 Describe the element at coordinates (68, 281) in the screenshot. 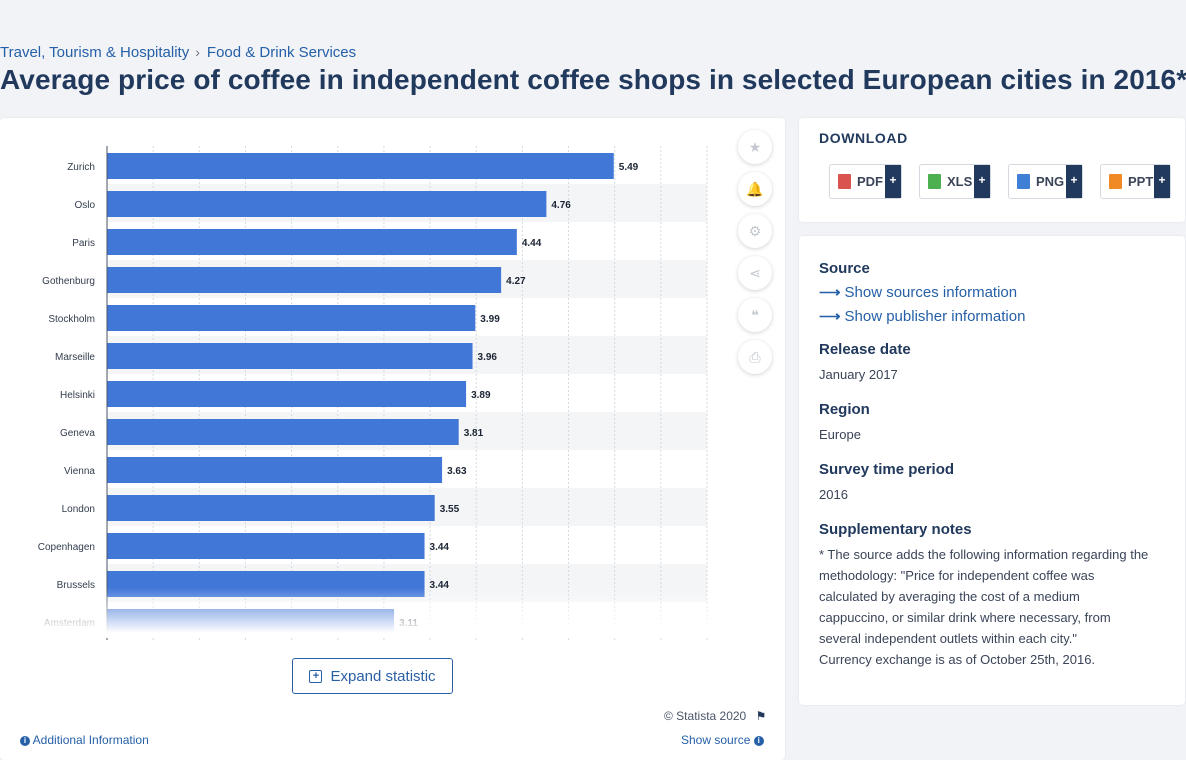

I see `category-label: Gothenburg` at that location.